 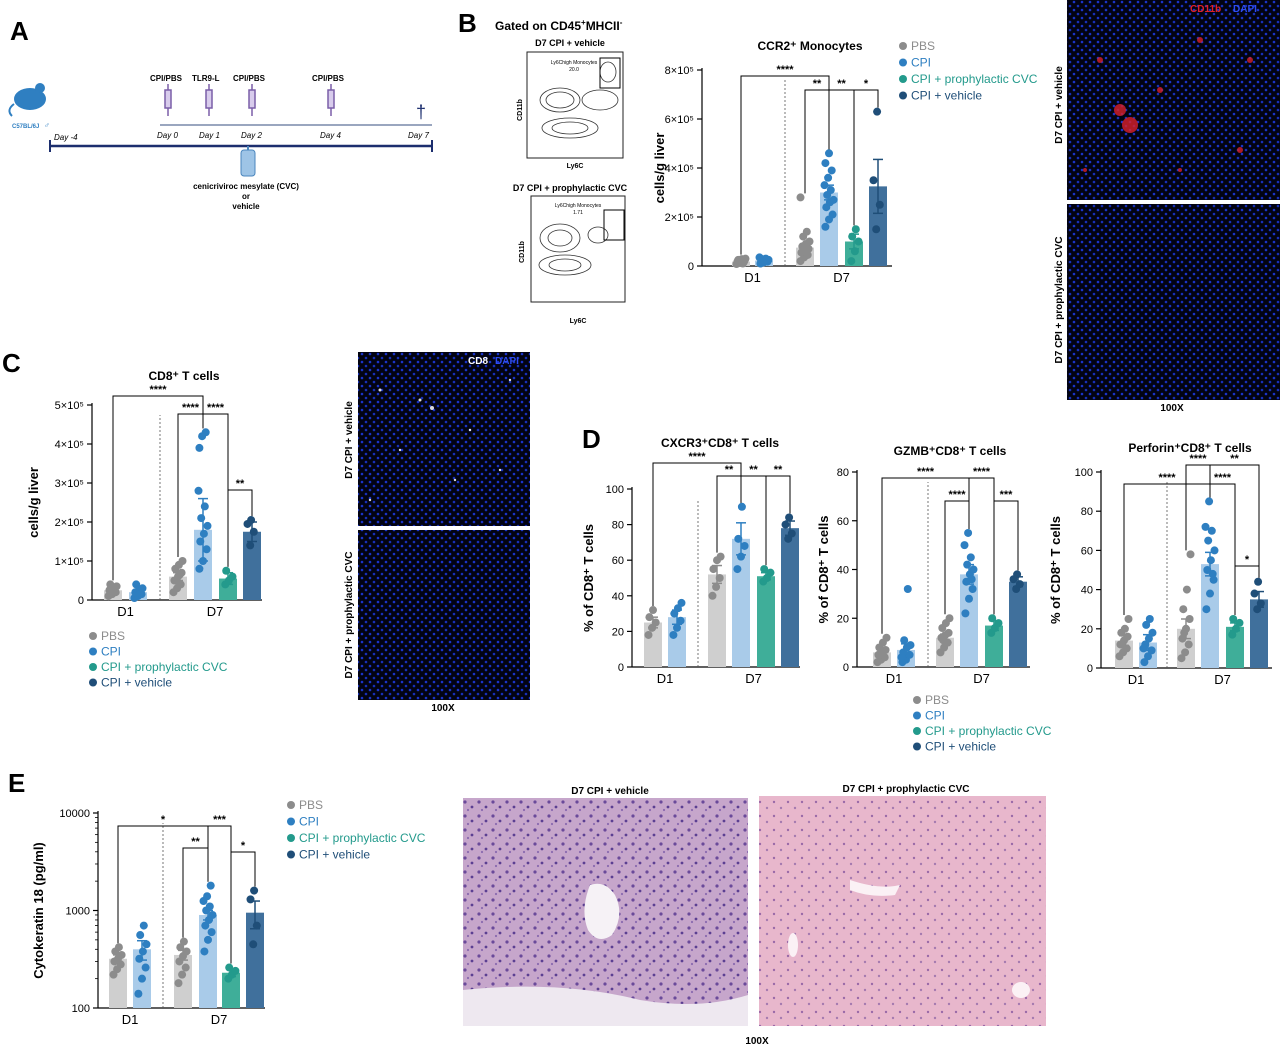 What do you see at coordinates (843, 522) in the screenshot?
I see `y-tick-label: 60` at bounding box center [843, 522].